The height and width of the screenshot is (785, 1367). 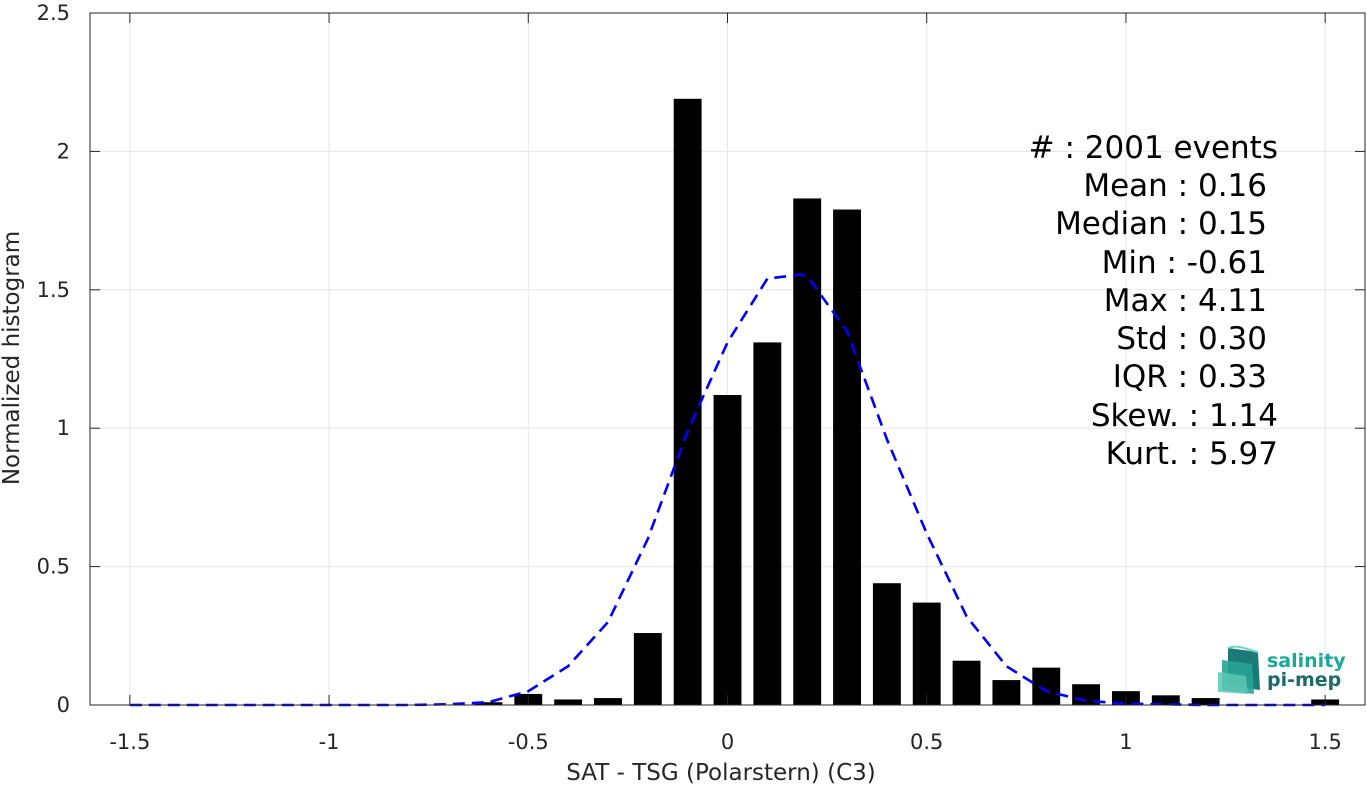 What do you see at coordinates (1192, 454) in the screenshot?
I see `stat-kurt: Kurt. : 5.97` at bounding box center [1192, 454].